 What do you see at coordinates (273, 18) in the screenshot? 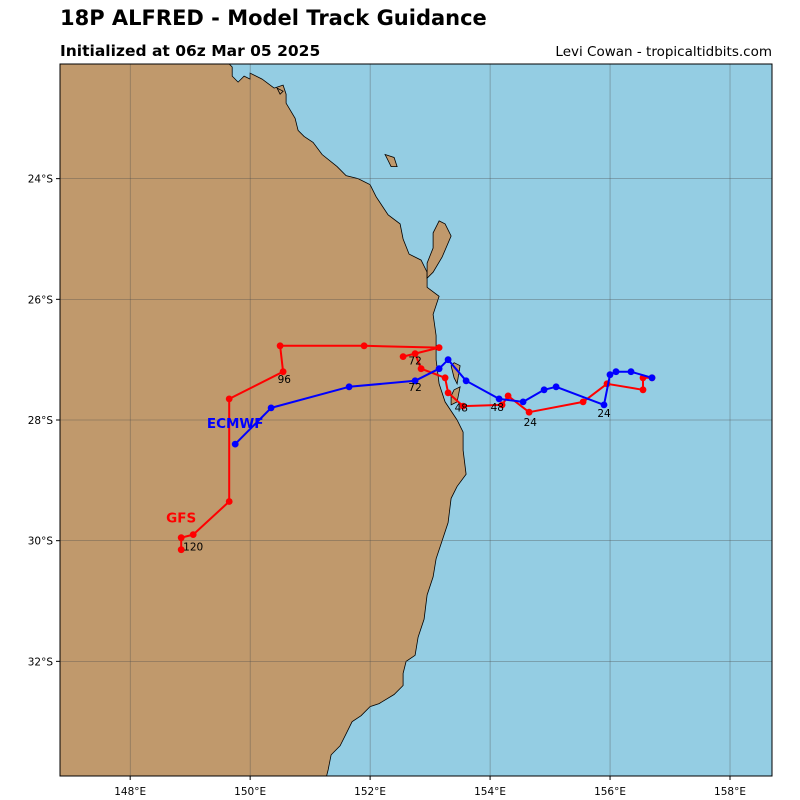
I see `page-title: 18P ALFRED - Model Track Guidance` at bounding box center [273, 18].